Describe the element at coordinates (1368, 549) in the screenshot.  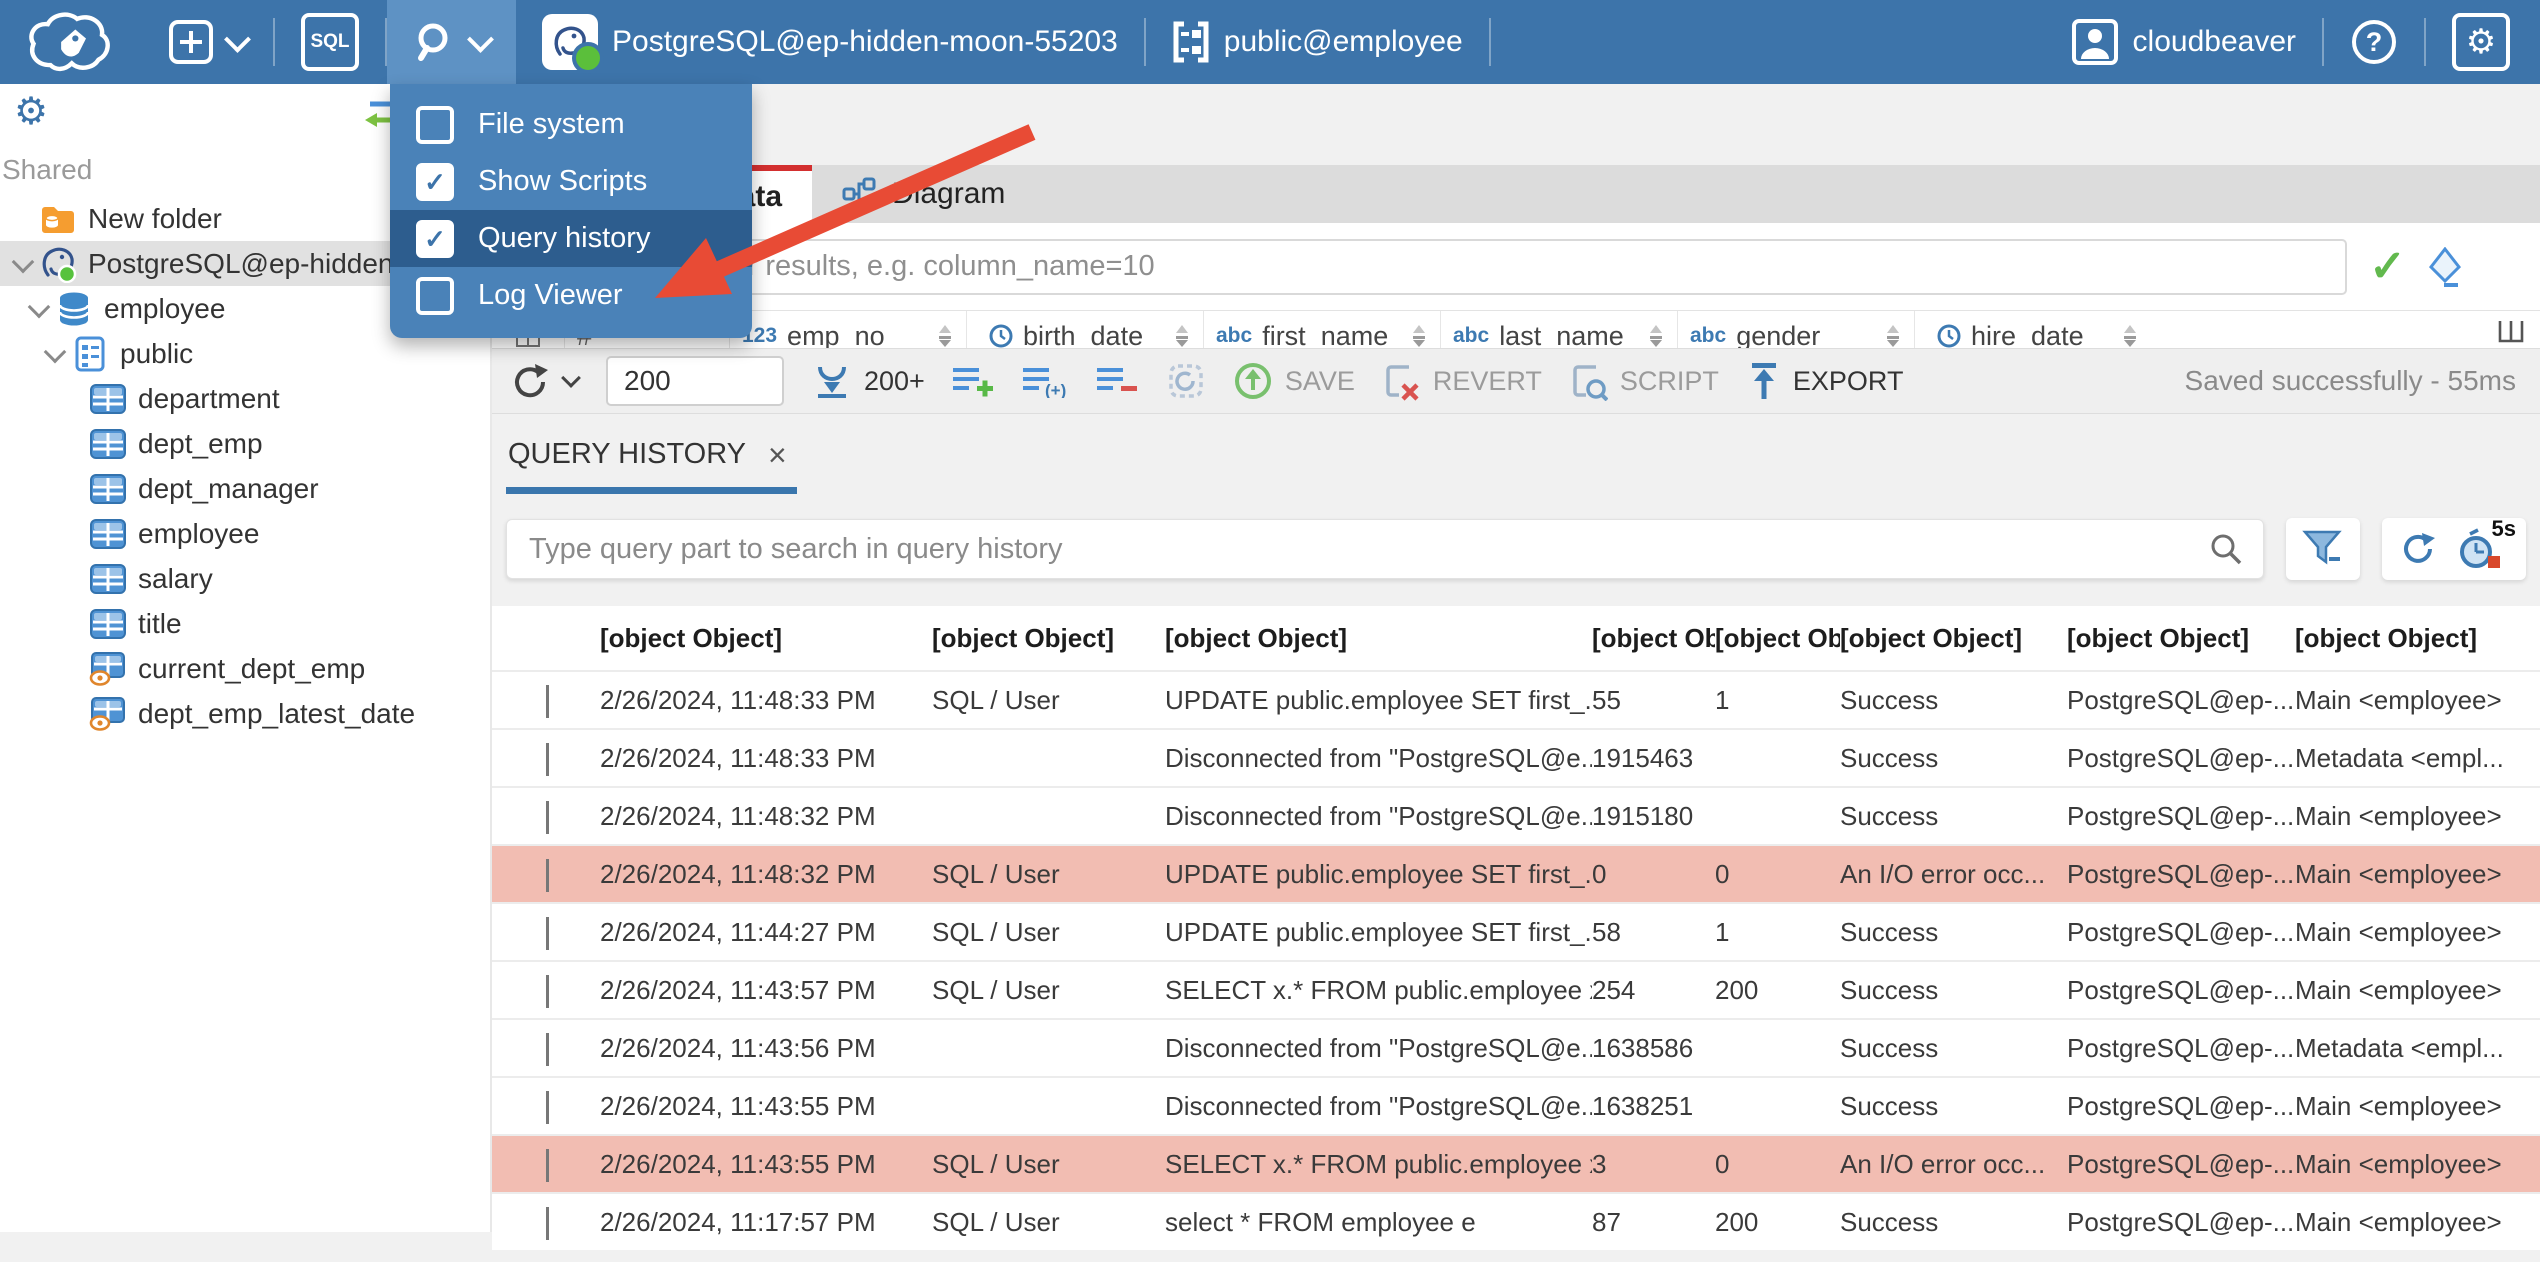
I see `query-history-search-input` at that location.